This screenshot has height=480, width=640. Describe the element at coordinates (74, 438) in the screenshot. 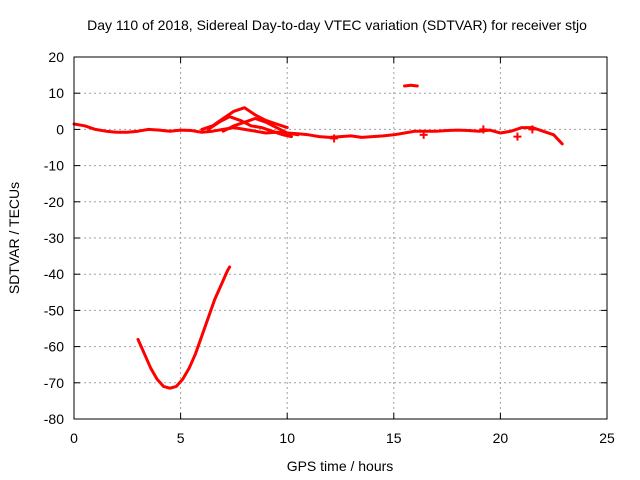

I see `x-tick-label: 0` at that location.